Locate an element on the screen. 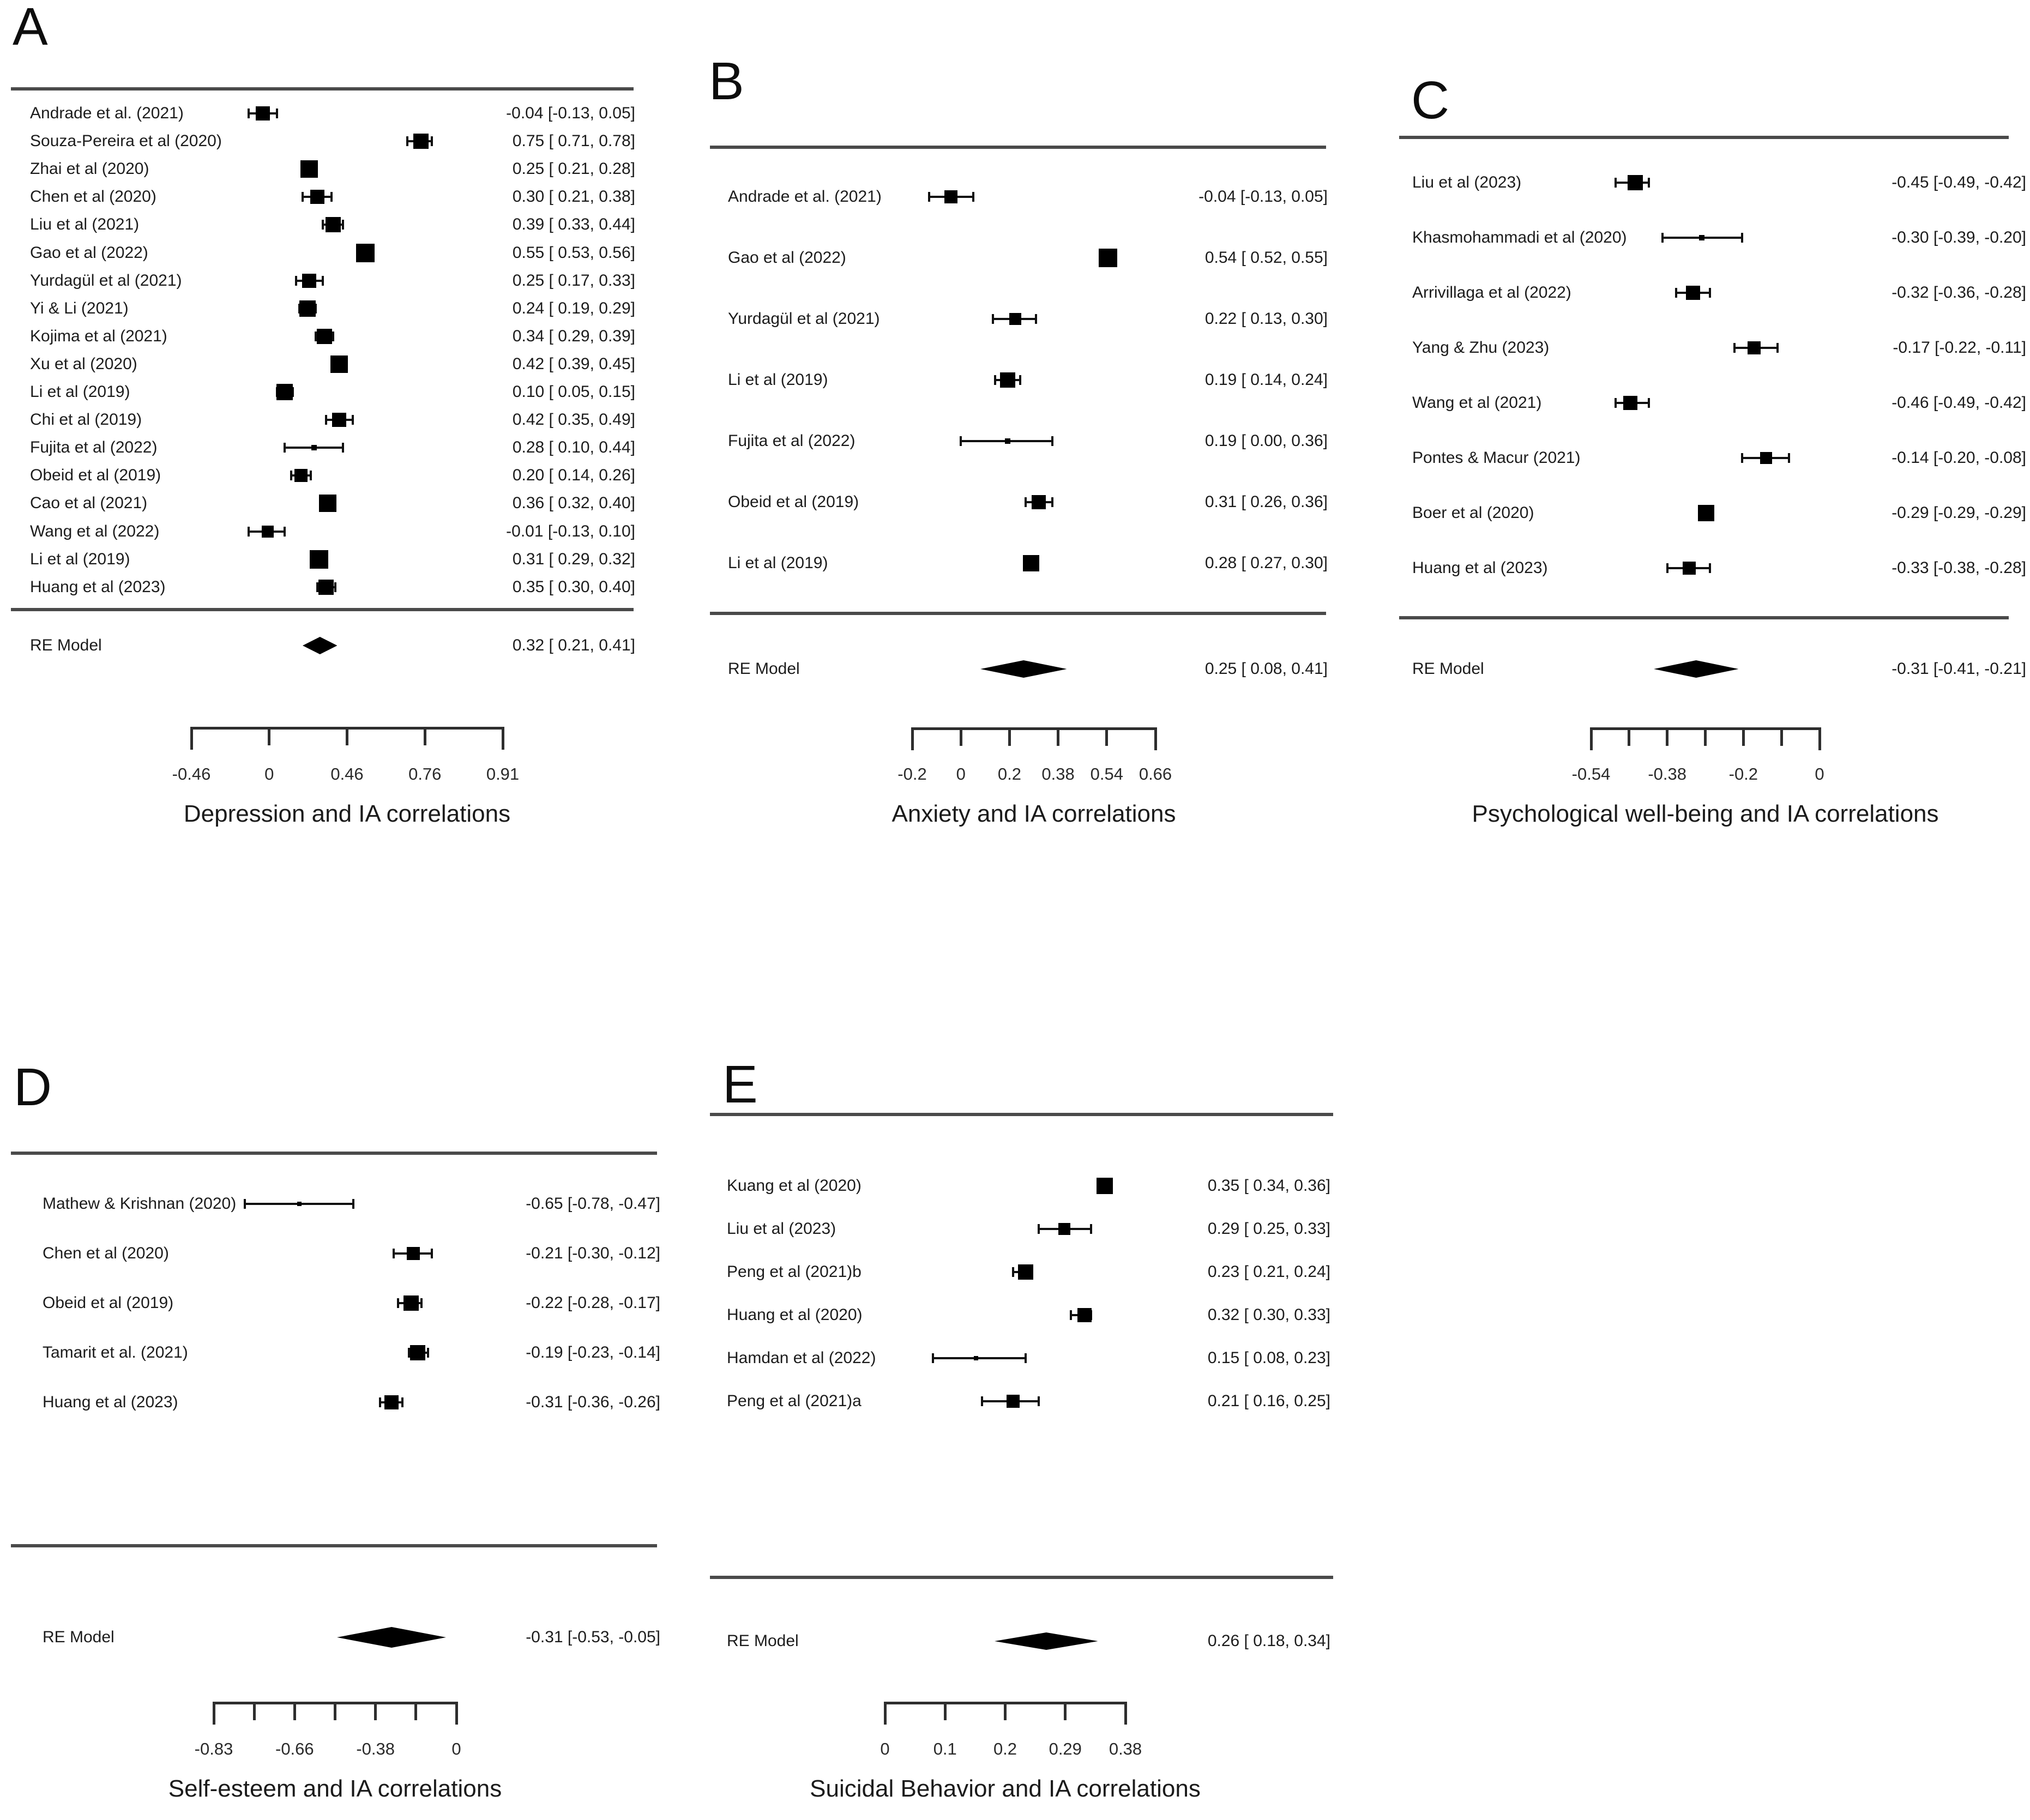 Image resolution: width=2030 pixels, height=1820 pixels. estimate-text: -0.65 [-0.78, -0.47] is located at coordinates (593, 1204).